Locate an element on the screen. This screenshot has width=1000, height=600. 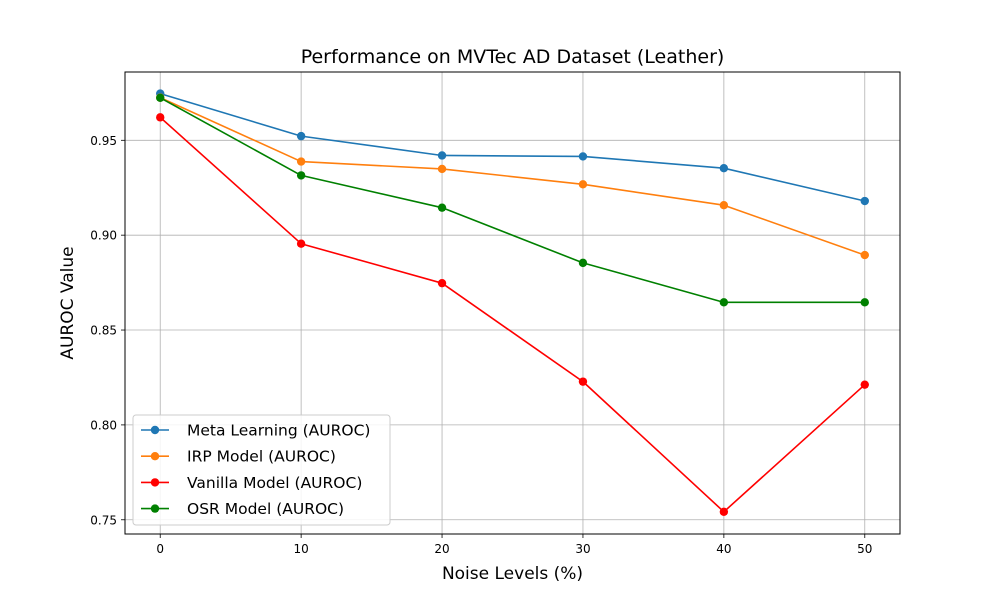
y-tick-label: 0.80 is located at coordinates (103, 425).